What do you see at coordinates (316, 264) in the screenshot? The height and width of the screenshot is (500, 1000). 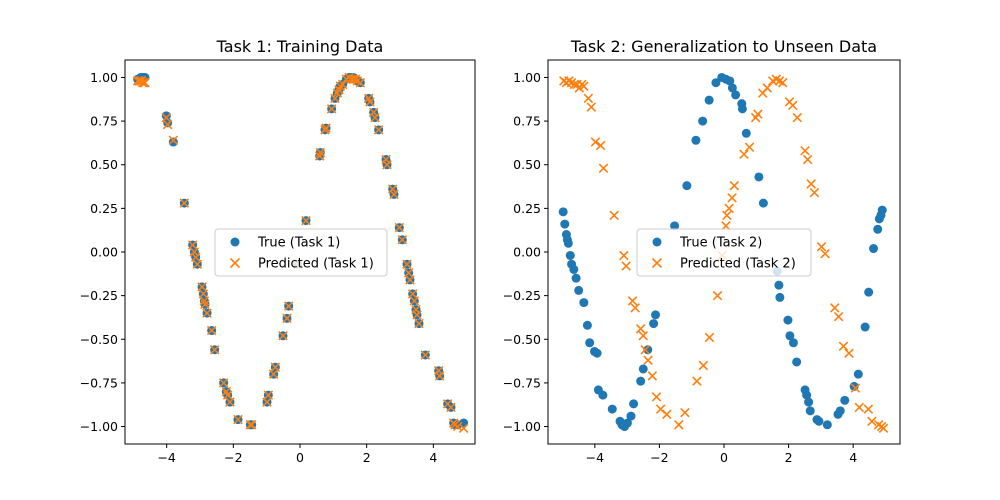 I see `legend-label-predicted: Predicted (Task 1)` at bounding box center [316, 264].